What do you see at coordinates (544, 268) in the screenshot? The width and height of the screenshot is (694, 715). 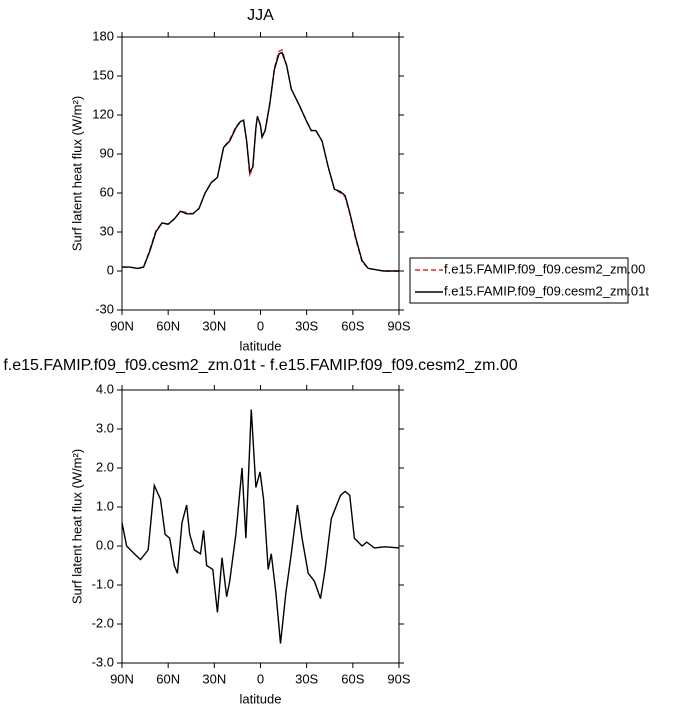 I see `legend-label: f.e15.FAMIP.f09_f09.cesm2_zm.00` at bounding box center [544, 268].